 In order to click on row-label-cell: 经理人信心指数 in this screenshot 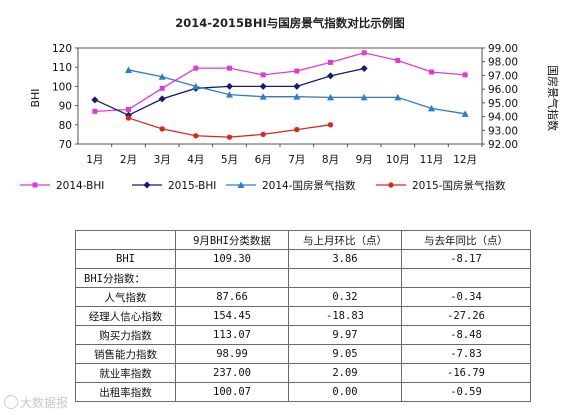, I will do `click(125, 316)`.